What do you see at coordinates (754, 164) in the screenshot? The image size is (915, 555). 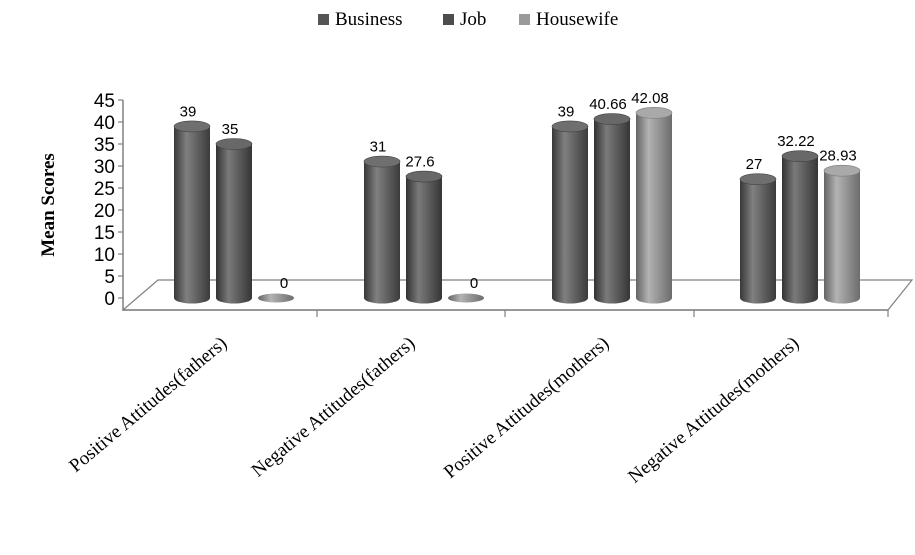 I see `data-label: 27` at bounding box center [754, 164].